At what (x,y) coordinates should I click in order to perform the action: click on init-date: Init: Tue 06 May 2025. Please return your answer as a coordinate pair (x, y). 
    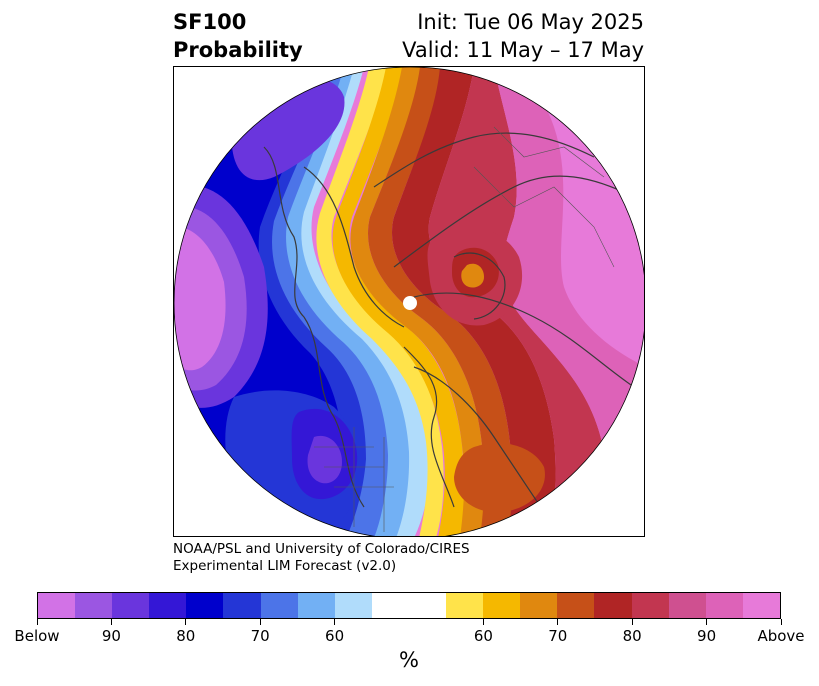
    Looking at the image, I should click on (530, 22).